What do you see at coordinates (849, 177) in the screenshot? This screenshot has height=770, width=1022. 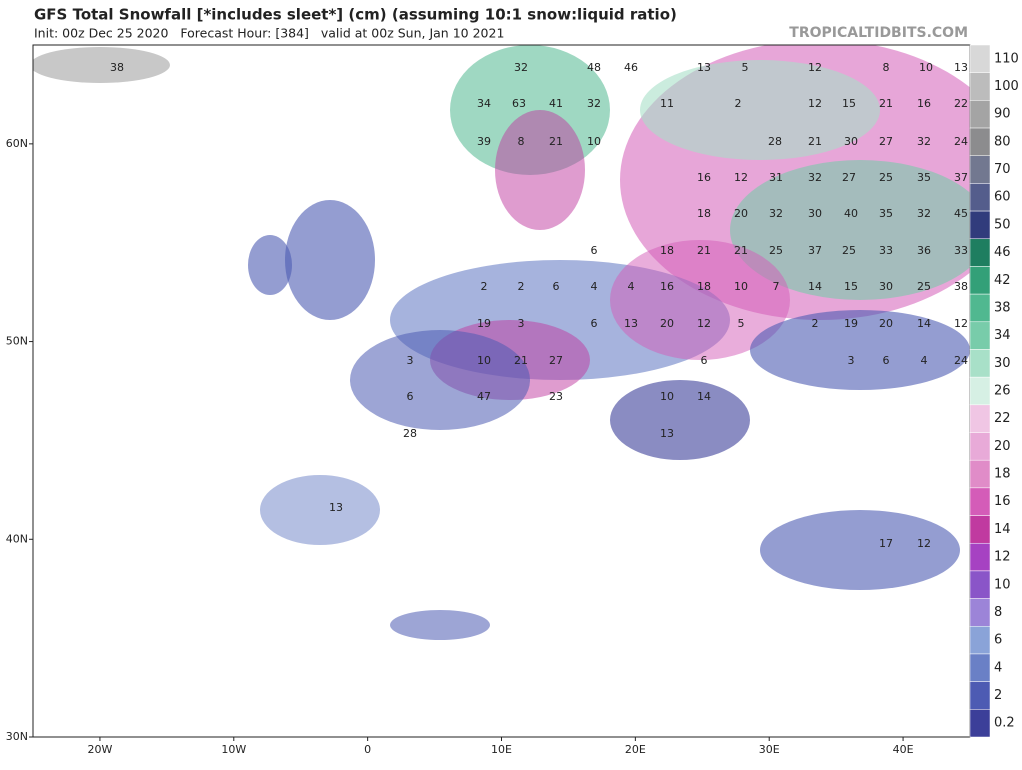 I see `map-value-label: 27` at bounding box center [849, 177].